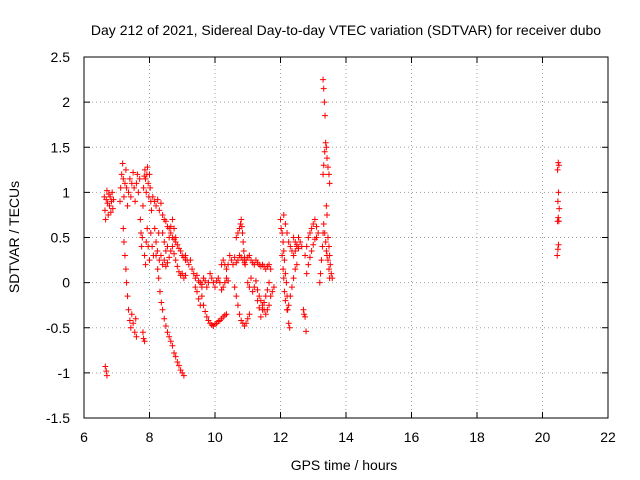 This screenshot has width=640, height=480. I want to click on y-tick-label: 0, so click(66, 283).